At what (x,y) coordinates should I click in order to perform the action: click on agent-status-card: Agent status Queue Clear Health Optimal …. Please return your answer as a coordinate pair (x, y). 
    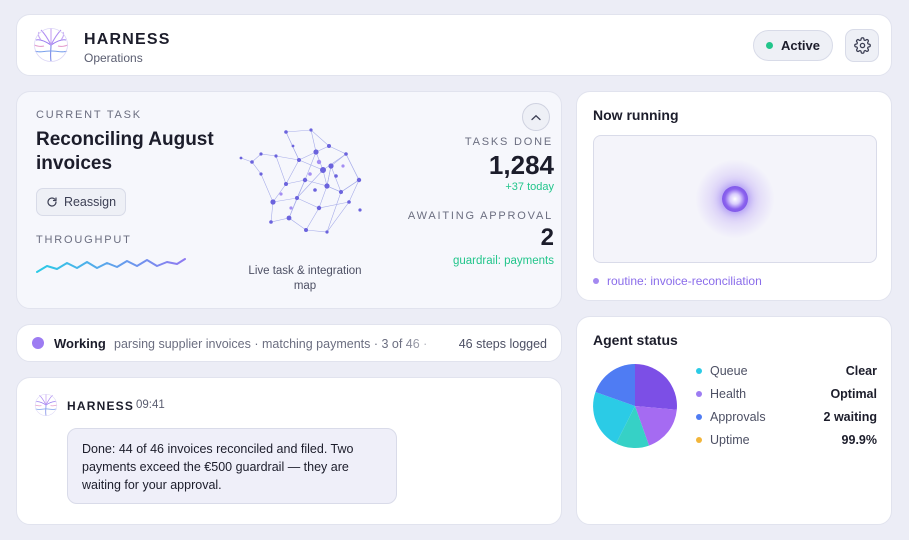
    Looking at the image, I should click on (734, 420).